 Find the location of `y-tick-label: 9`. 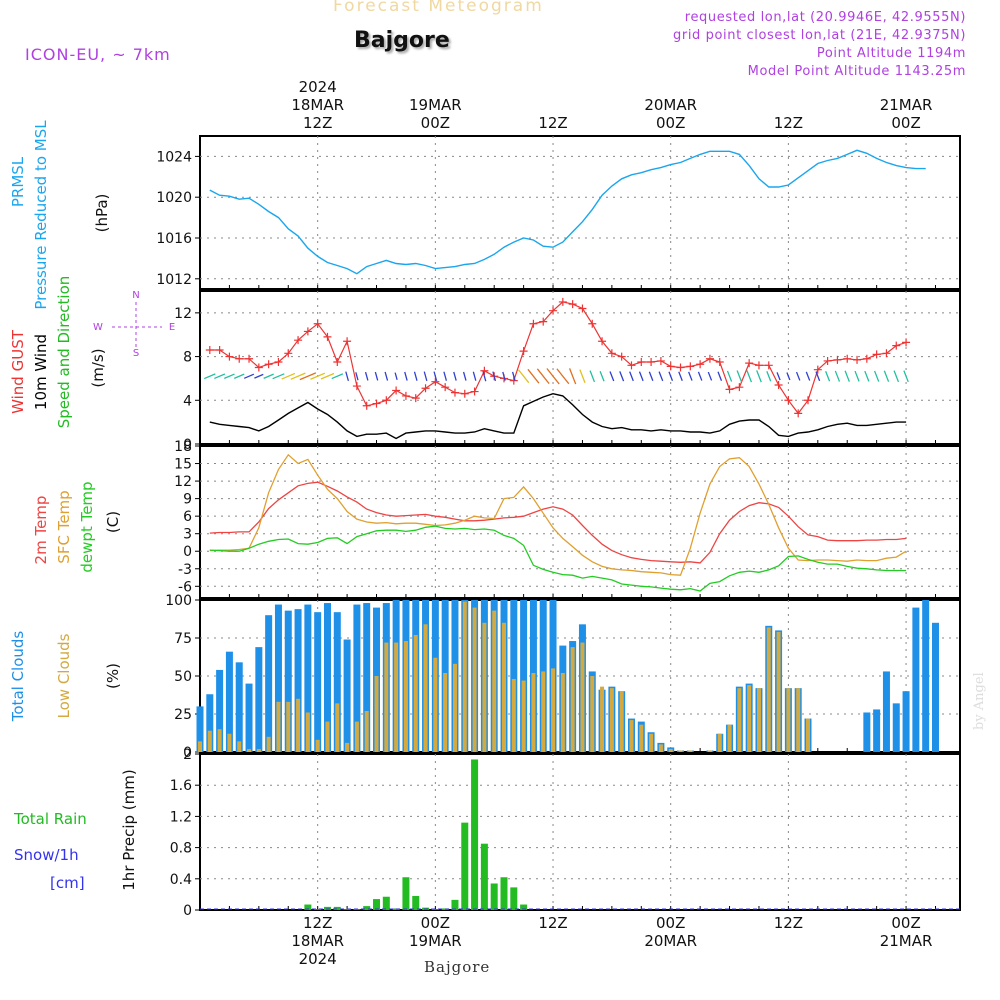

y-tick-label: 9 is located at coordinates (187, 500).